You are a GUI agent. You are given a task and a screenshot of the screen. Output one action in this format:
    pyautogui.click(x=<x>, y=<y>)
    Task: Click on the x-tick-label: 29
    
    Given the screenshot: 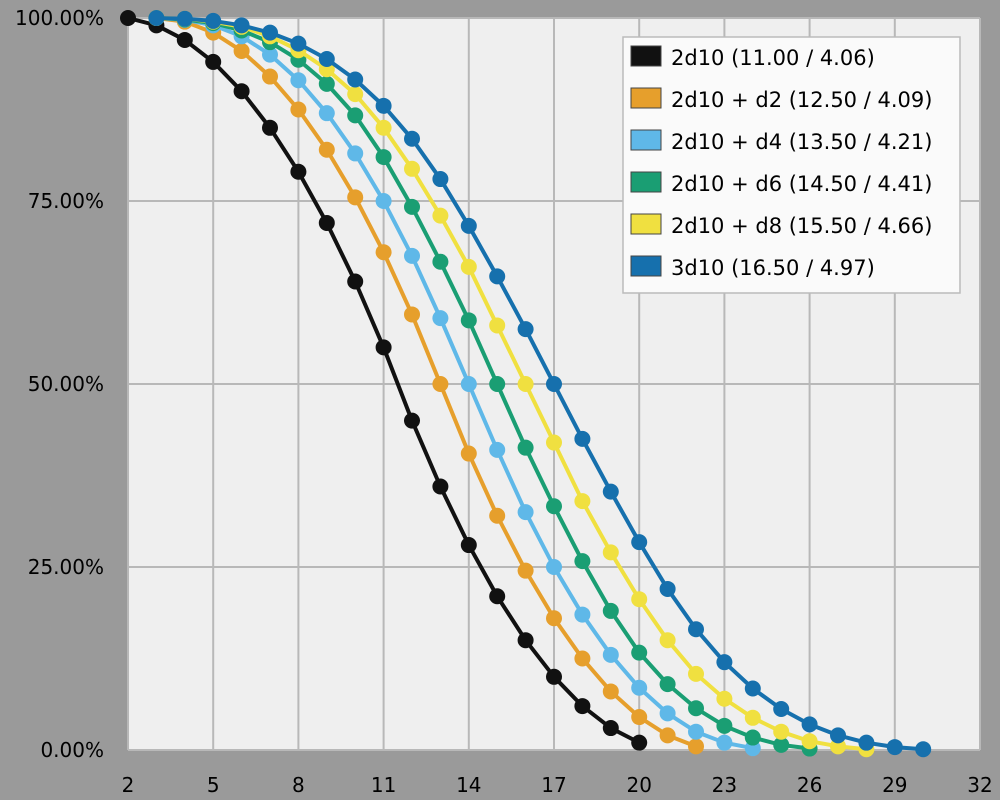 What is the action you would take?
    pyautogui.click(x=894, y=785)
    